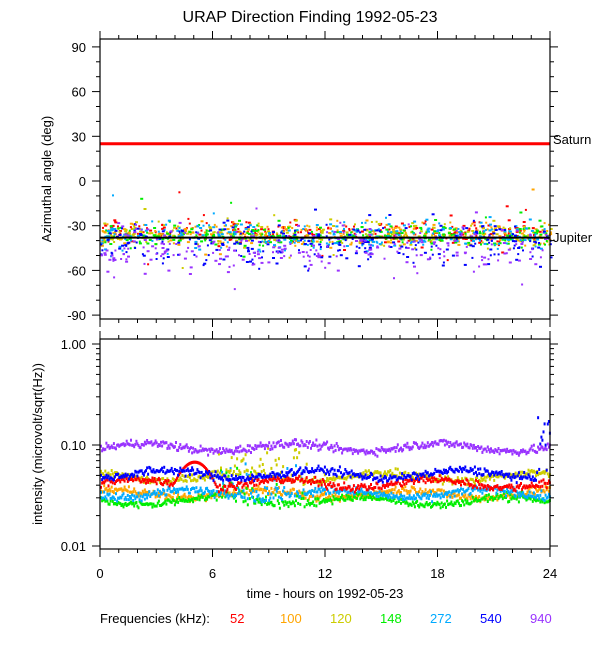 This screenshot has height=650, width=600. What do you see at coordinates (437, 573) in the screenshot?
I see `x-tick-label: 18` at bounding box center [437, 573].